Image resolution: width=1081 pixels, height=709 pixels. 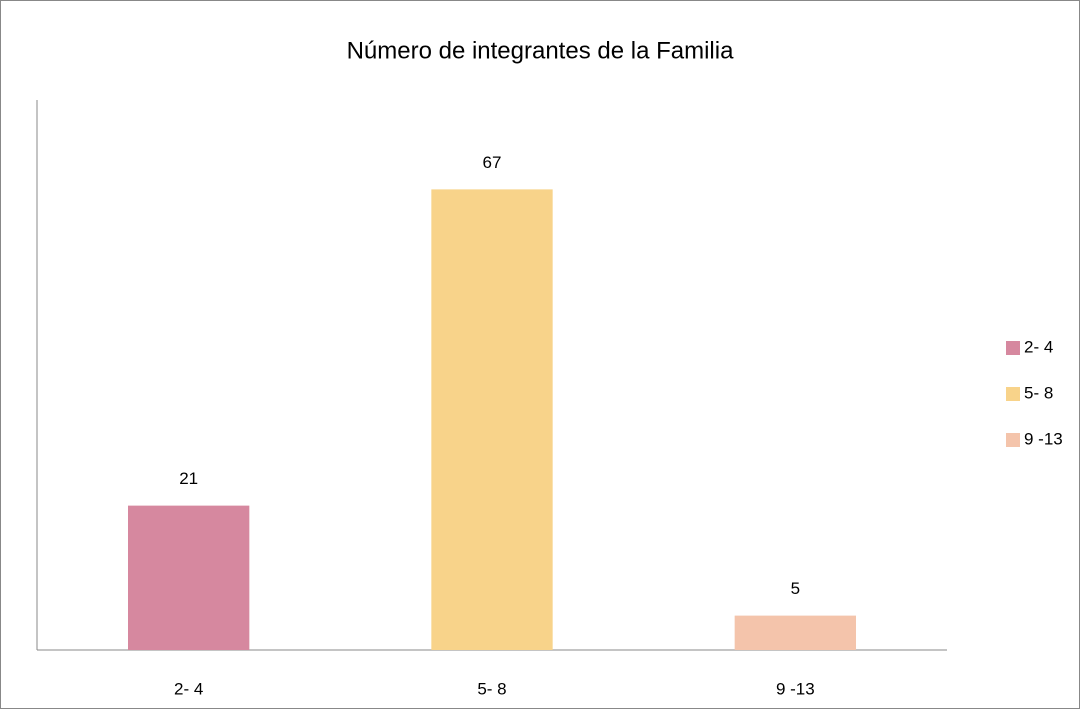 I want to click on legend-label: 2- 4, so click(x=1038, y=346).